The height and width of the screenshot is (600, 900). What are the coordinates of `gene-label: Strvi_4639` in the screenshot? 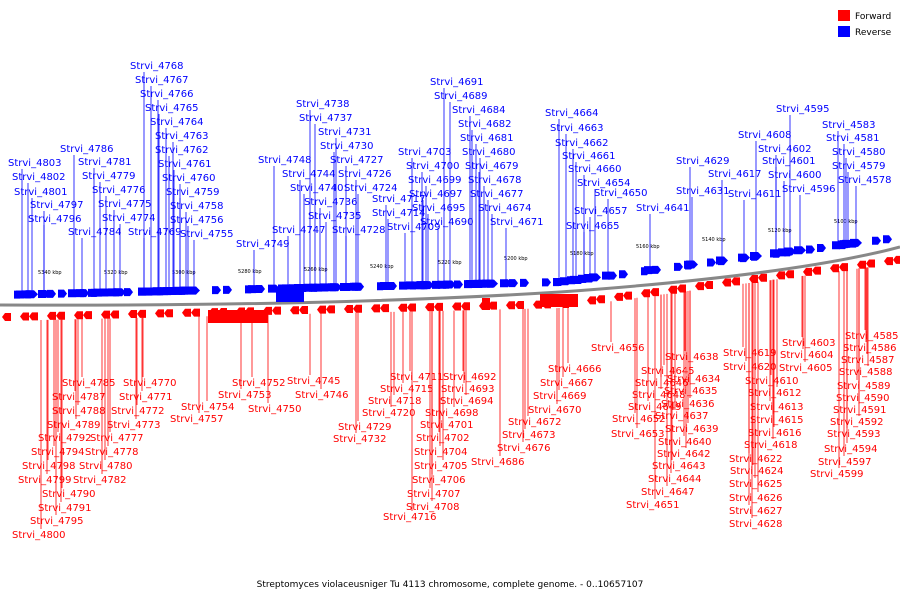 It's located at (692, 429).